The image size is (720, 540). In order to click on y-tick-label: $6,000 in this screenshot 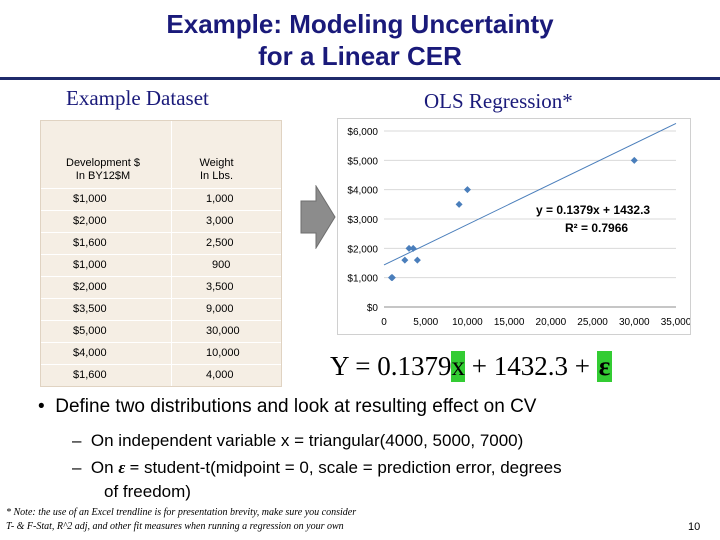, I will do `click(362, 132)`.